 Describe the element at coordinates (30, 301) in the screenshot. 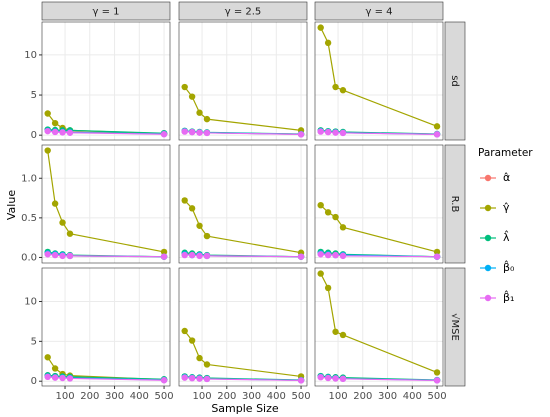

I see `y-tick-label: 10` at that location.